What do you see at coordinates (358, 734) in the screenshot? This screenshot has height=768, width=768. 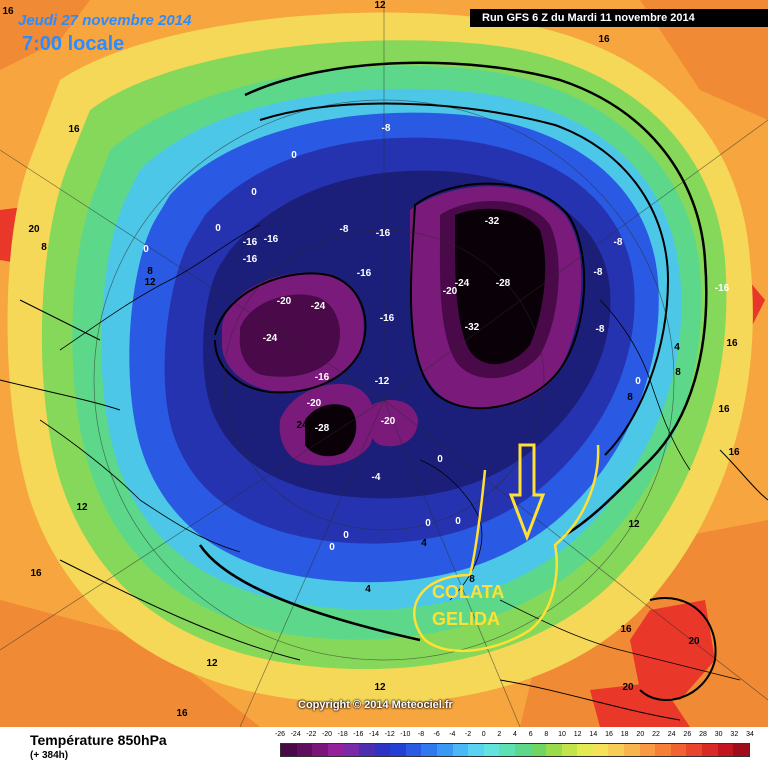 I see `legend-tick: -16` at bounding box center [358, 734].